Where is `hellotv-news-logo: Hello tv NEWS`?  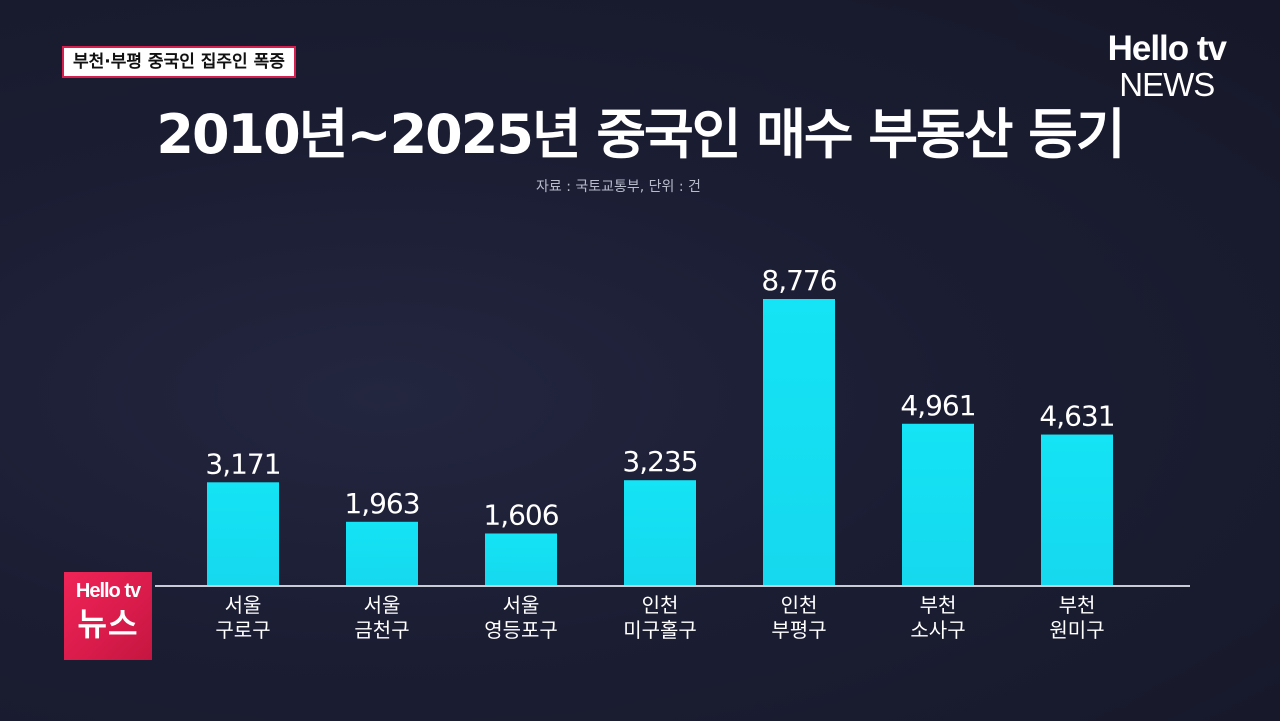 hellotv-news-logo: Hello tv NEWS is located at coordinates (1167, 66).